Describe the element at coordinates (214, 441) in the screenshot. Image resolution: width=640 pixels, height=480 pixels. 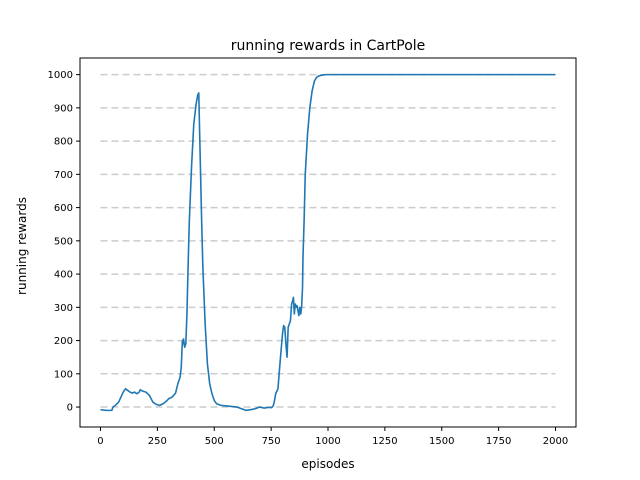
I see `x-tick-label: 500` at that location.